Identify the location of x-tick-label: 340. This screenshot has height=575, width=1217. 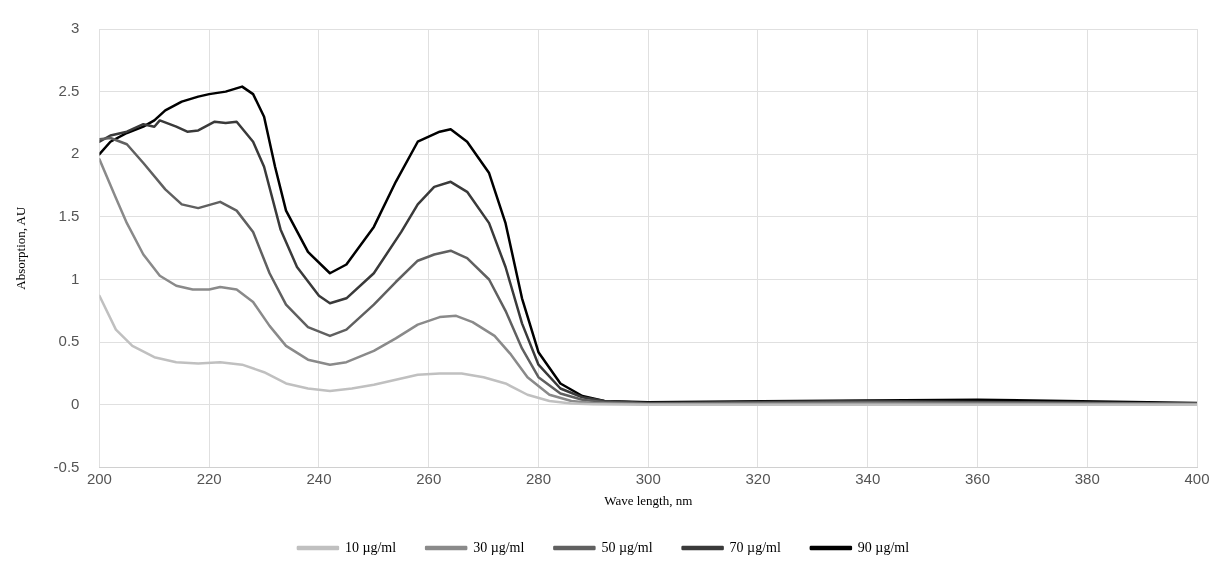
(868, 478).